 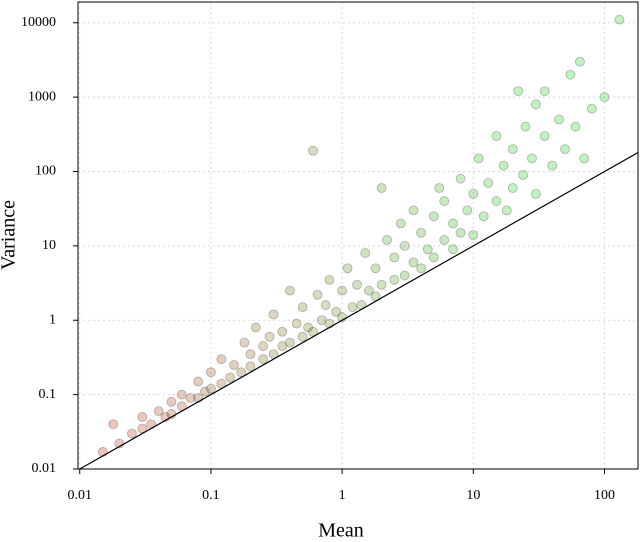 What do you see at coordinates (79, 495) in the screenshot?
I see `x-tick-label: 0.01` at bounding box center [79, 495].